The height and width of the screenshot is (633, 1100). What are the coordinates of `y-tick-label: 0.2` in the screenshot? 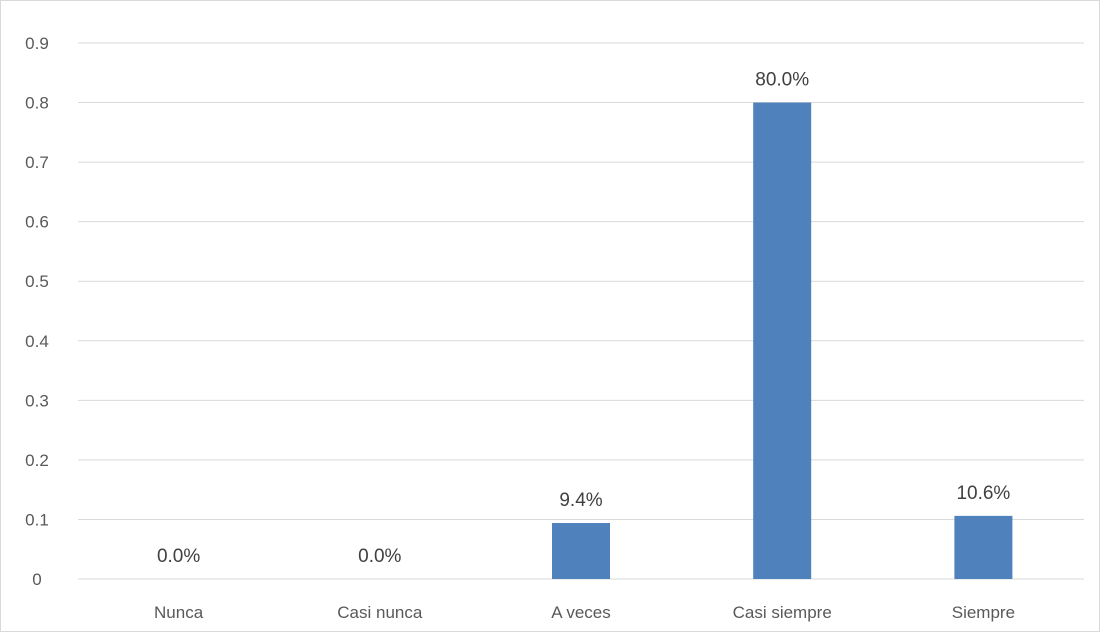 It's located at (37, 460).